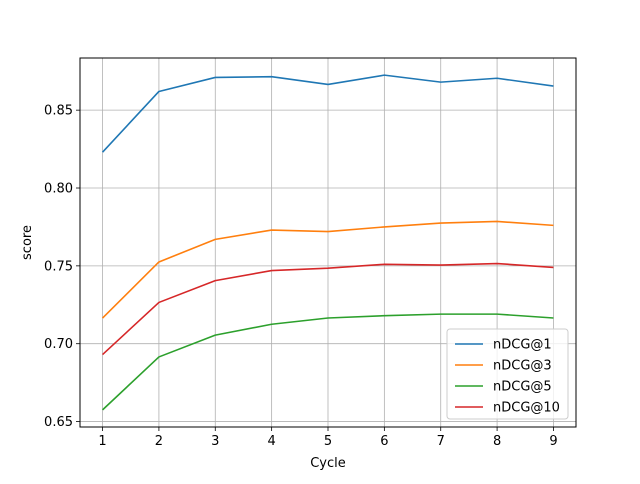 Image resolution: width=640 pixels, height=484 pixels. What do you see at coordinates (102, 441) in the screenshot?
I see `x-tick-label: 1` at bounding box center [102, 441].